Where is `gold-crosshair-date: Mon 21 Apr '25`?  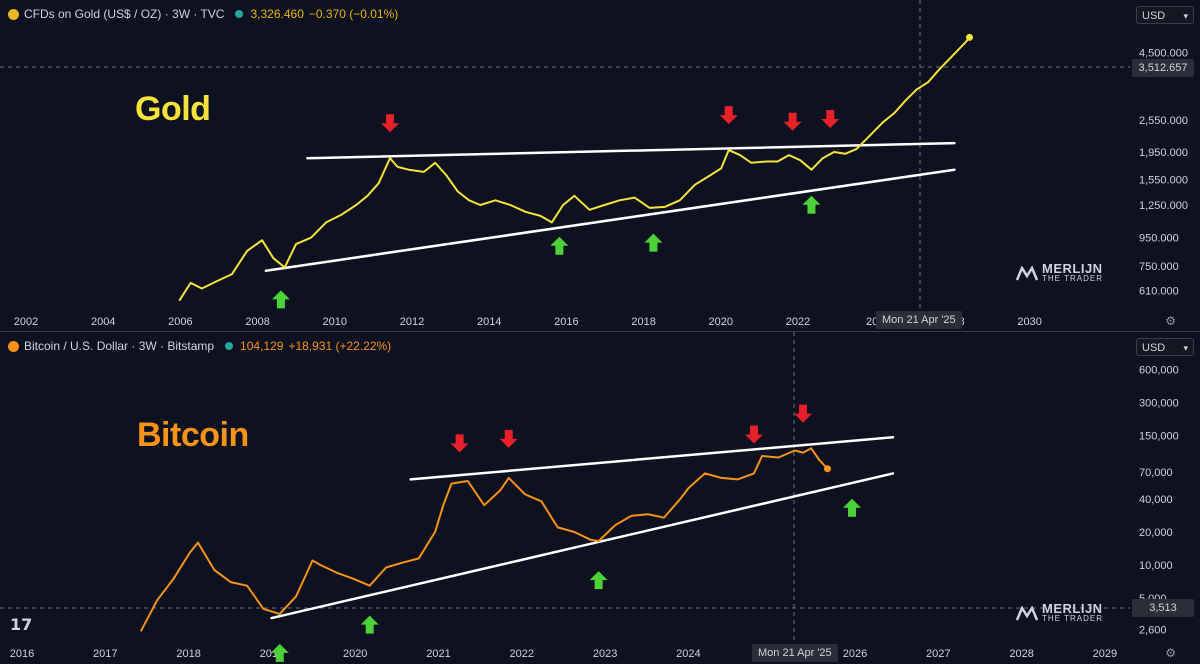
gold-crosshair-date: Mon 21 Apr '25 is located at coordinates (919, 320).